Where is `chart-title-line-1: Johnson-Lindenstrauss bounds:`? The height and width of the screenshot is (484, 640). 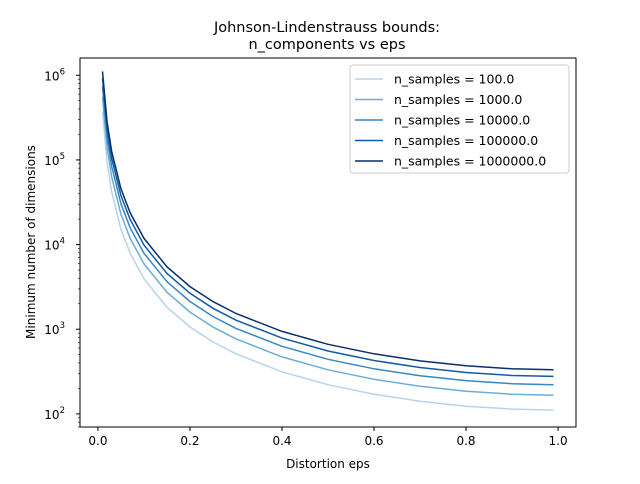
chart-title-line-1: Johnson-Lindenstrauss bounds: is located at coordinates (326, 28).